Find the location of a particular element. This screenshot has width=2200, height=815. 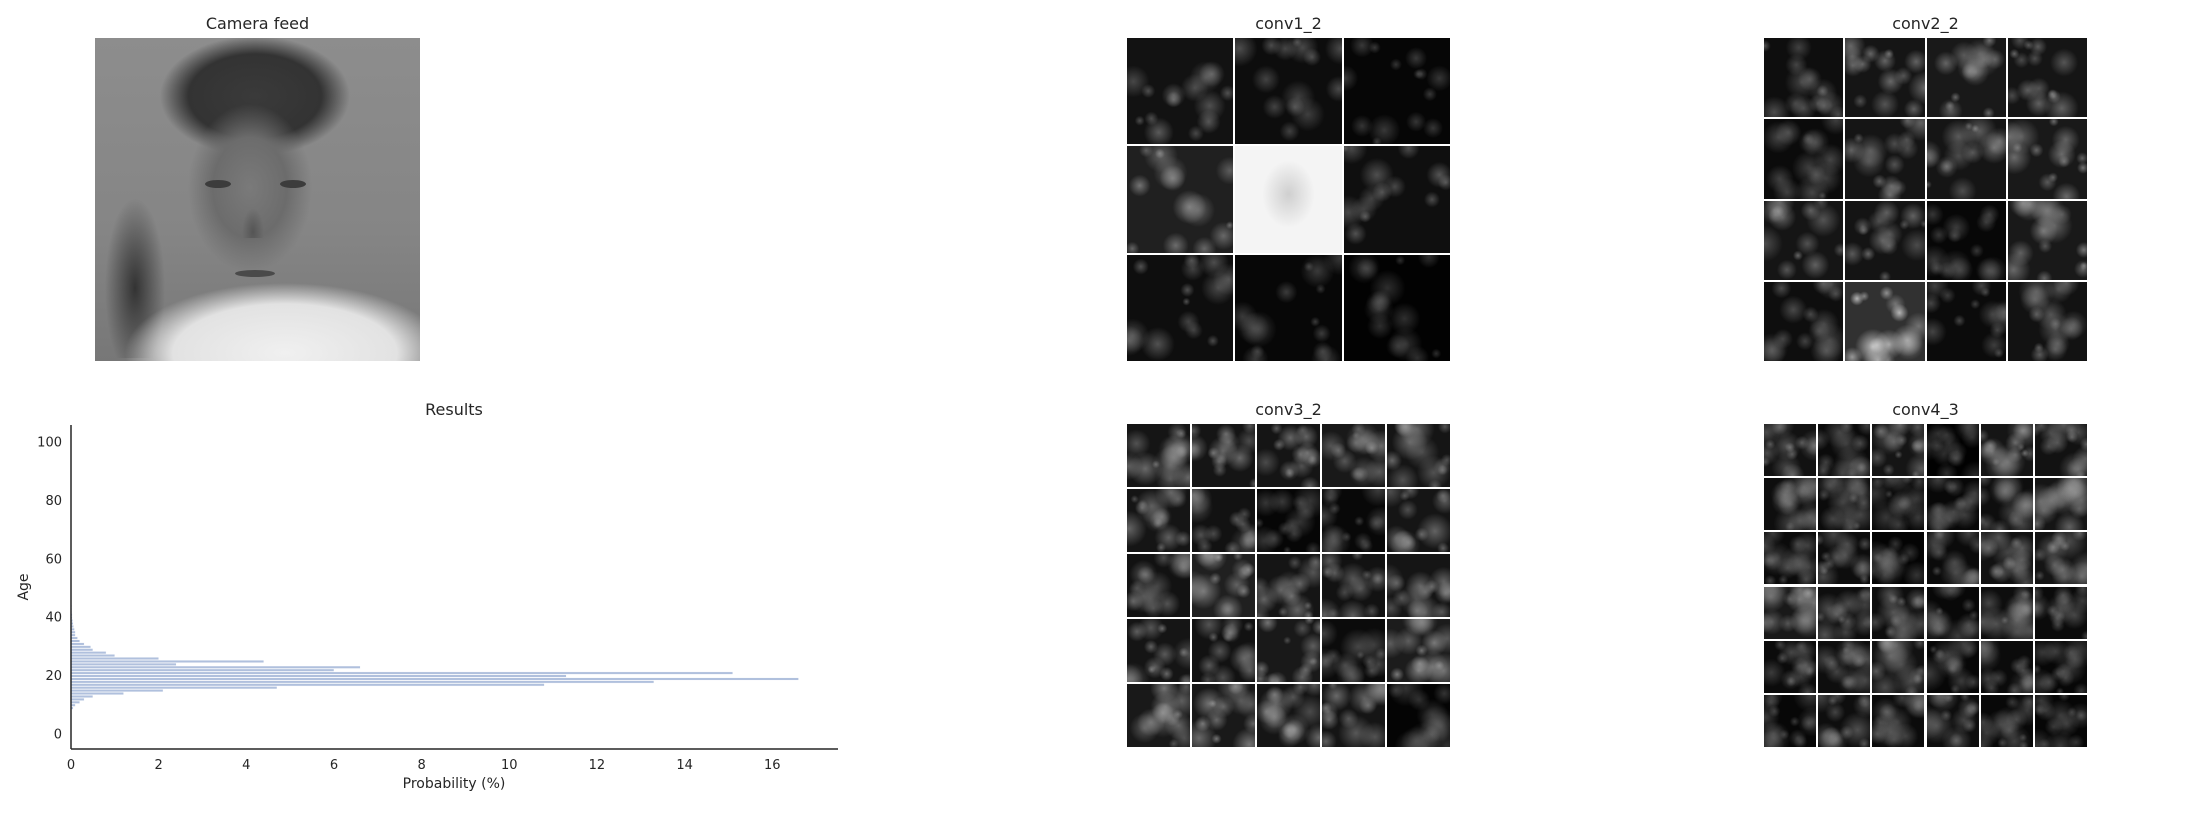

y-tick-label: 80 is located at coordinates (53, 501).